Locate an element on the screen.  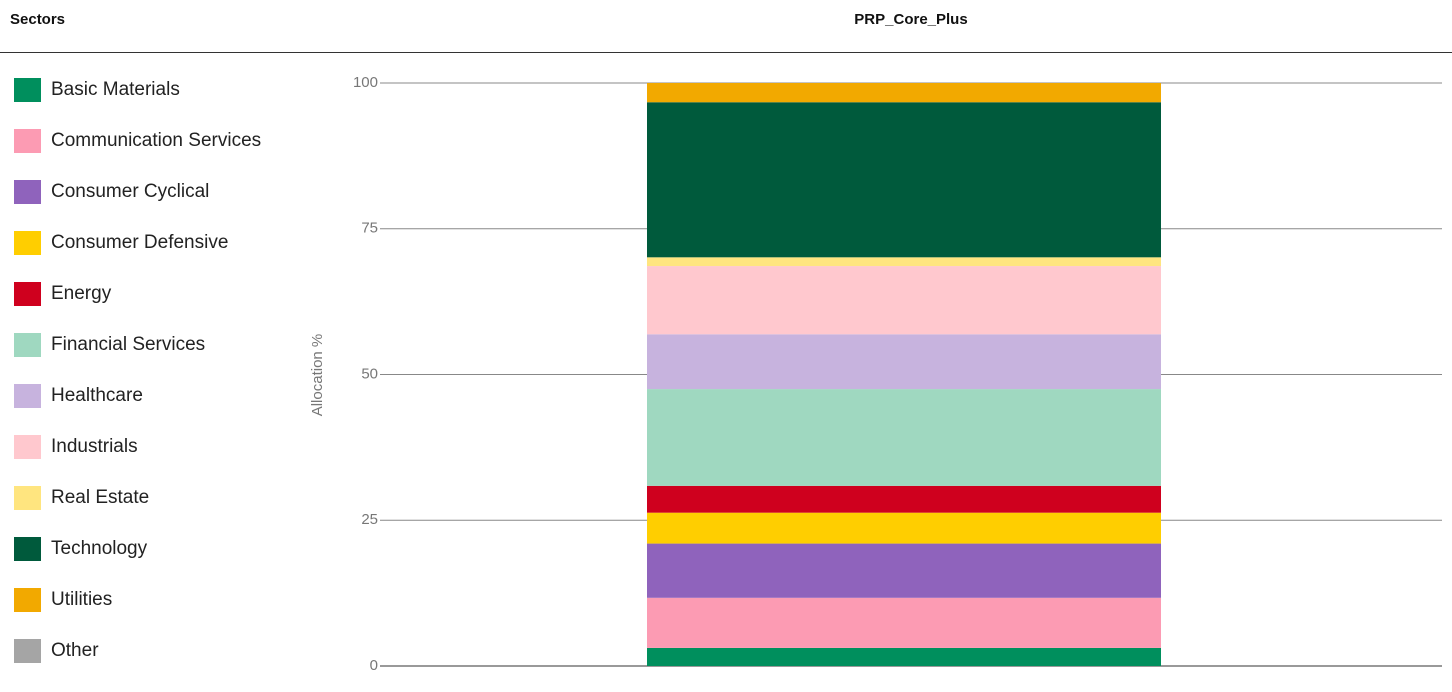
legend-label: Utilities is located at coordinates (82, 599).